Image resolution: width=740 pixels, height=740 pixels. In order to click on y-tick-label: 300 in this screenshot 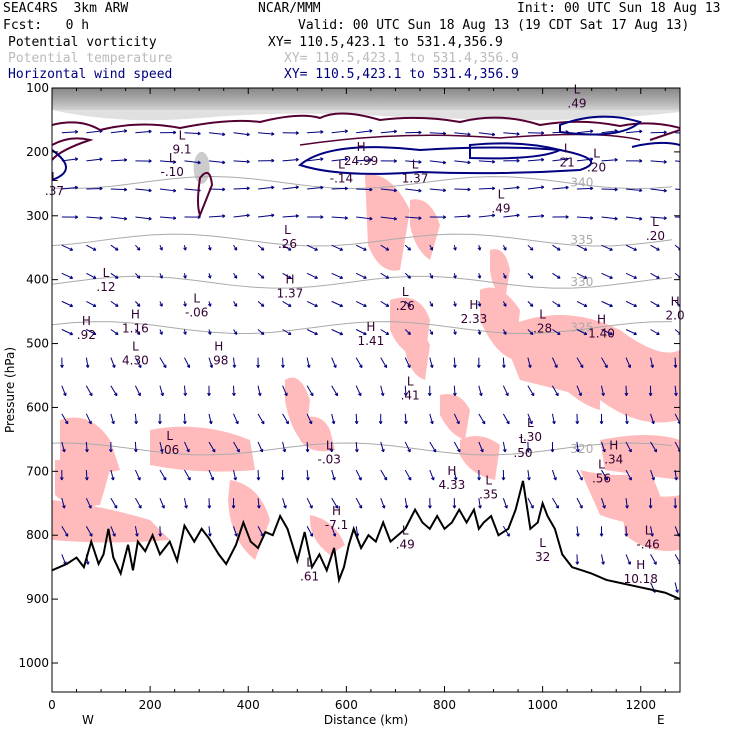, I will do `click(37, 216)`.